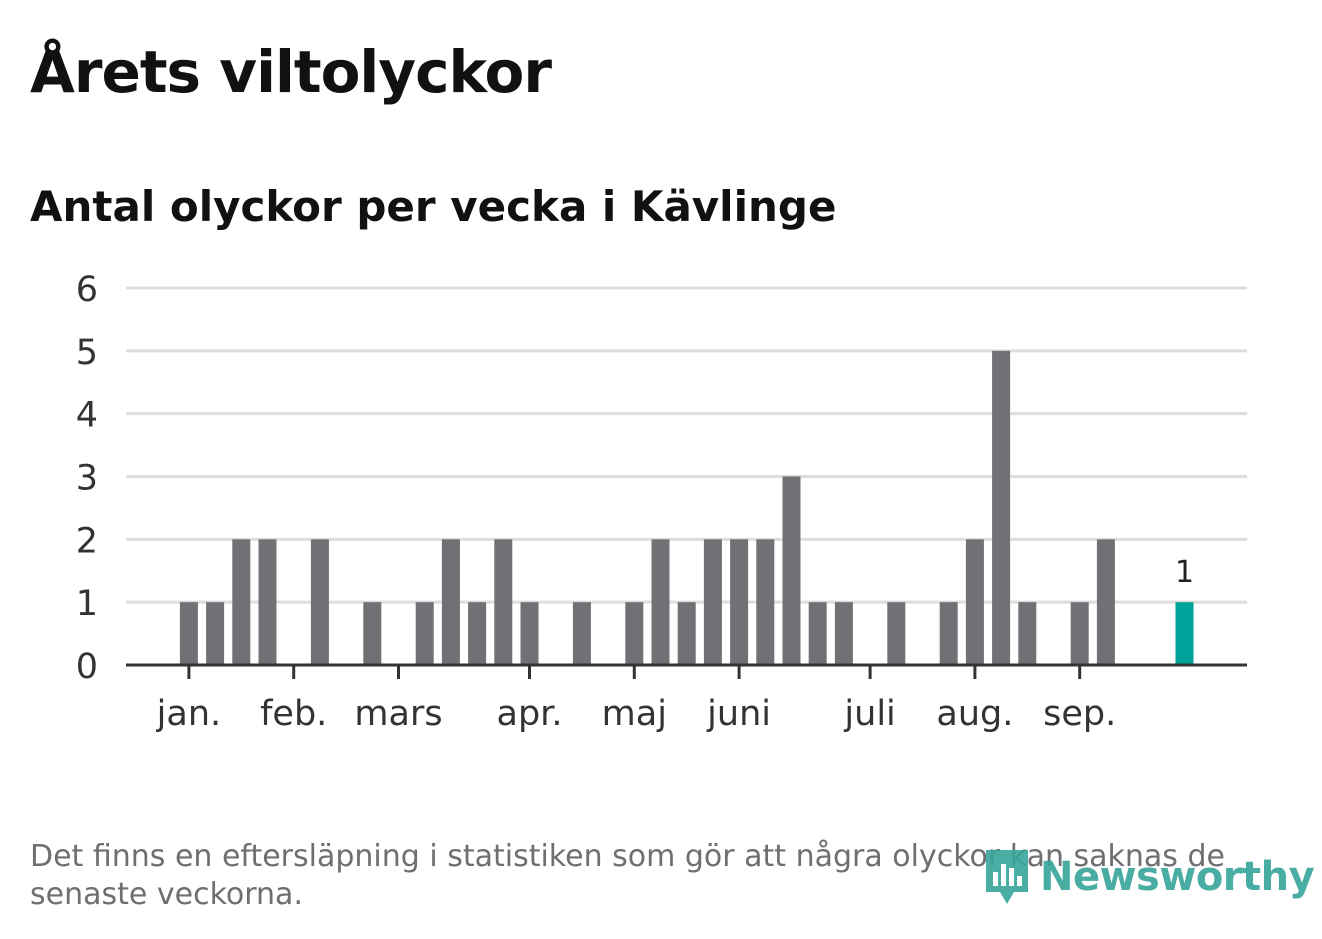  I want to click on x-tick-label-sep.: sep., so click(1079, 714).